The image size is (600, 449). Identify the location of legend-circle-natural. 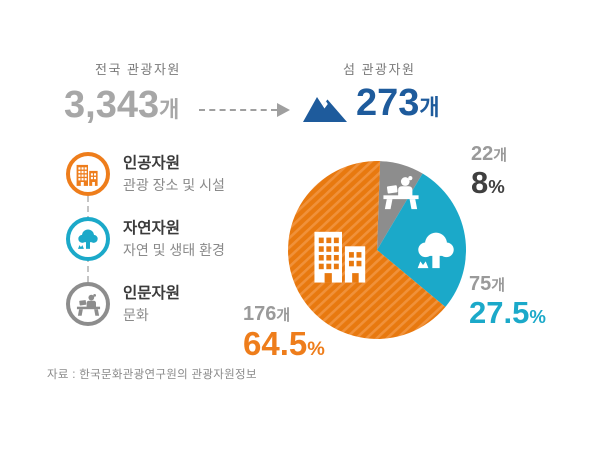
(88, 239).